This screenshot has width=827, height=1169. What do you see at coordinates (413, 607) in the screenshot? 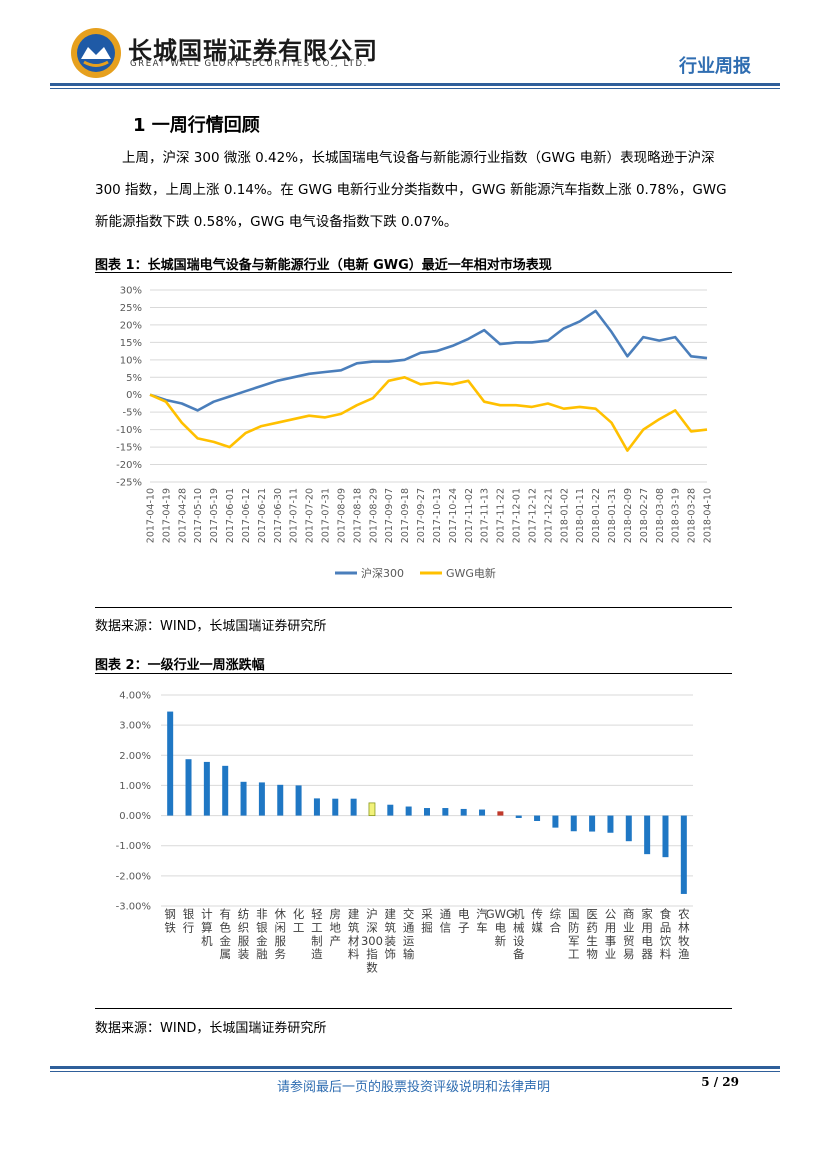
I see `figure1-bottom-rule` at bounding box center [413, 607].